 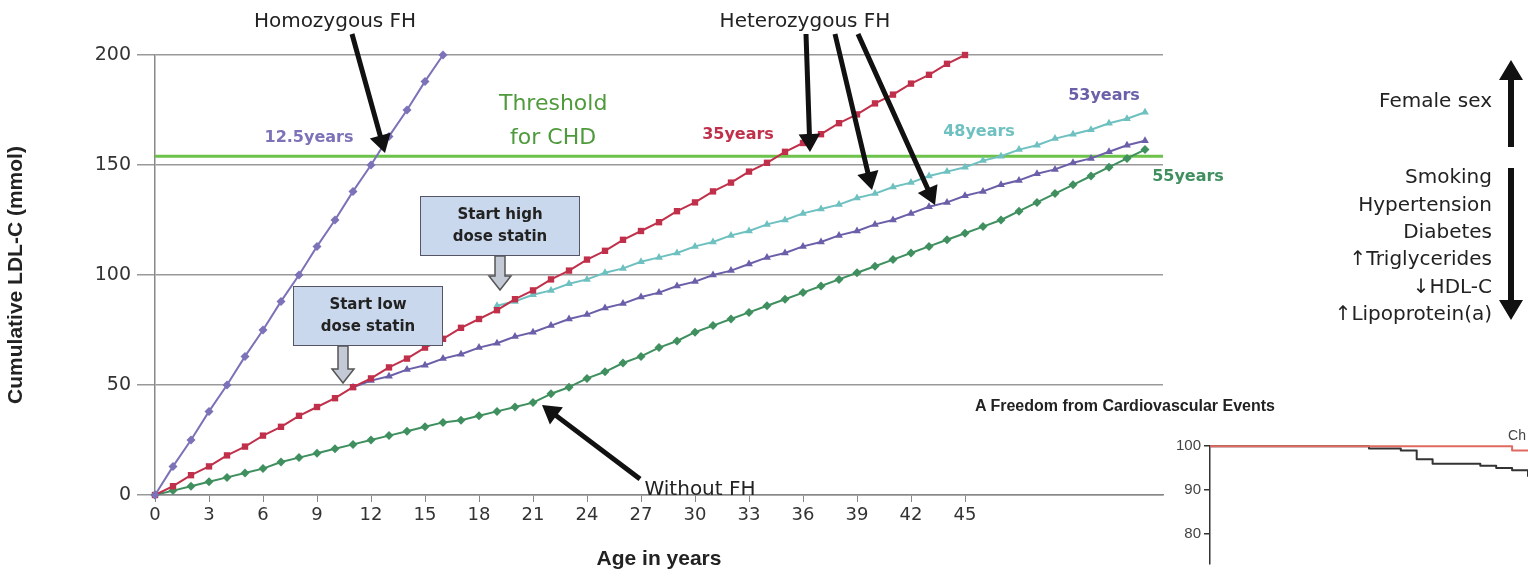 What do you see at coordinates (700, 488) in the screenshot?
I see `annotation: Without FH` at bounding box center [700, 488].